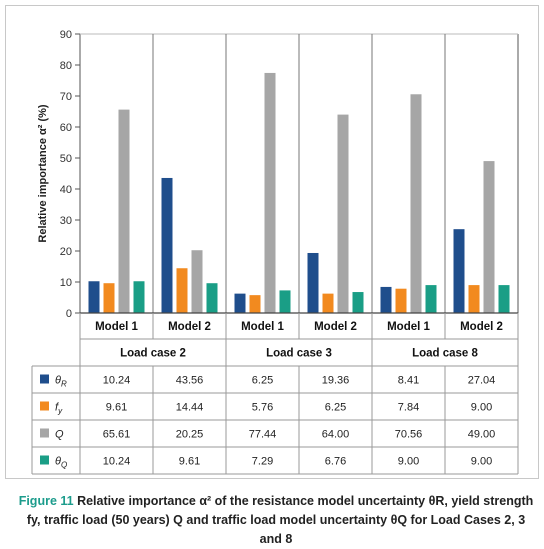  I want to click on legend-entry-subscript: Q, so click(64, 465).